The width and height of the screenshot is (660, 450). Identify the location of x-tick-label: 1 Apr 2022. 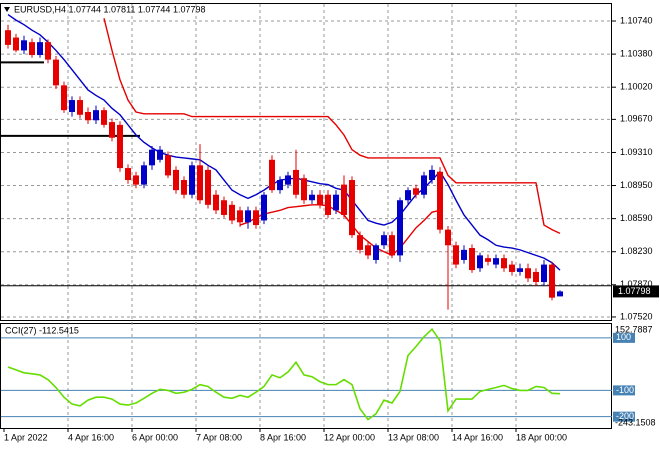
(26, 437).